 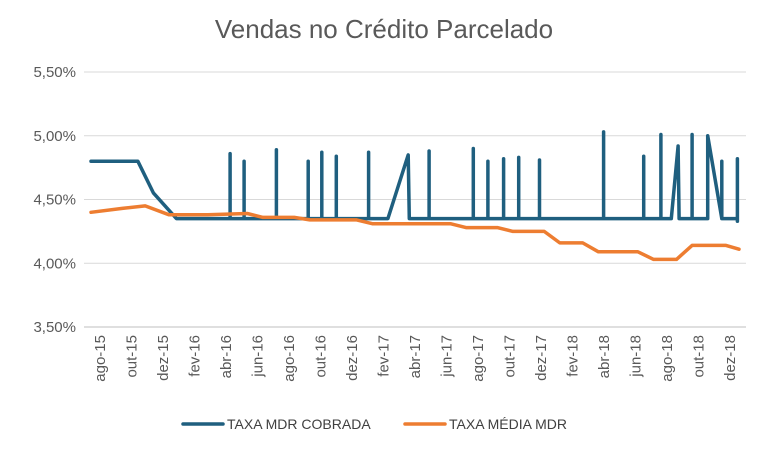 What do you see at coordinates (384, 29) in the screenshot?
I see `chart-title: Vendas no Crédito Parcelado` at bounding box center [384, 29].